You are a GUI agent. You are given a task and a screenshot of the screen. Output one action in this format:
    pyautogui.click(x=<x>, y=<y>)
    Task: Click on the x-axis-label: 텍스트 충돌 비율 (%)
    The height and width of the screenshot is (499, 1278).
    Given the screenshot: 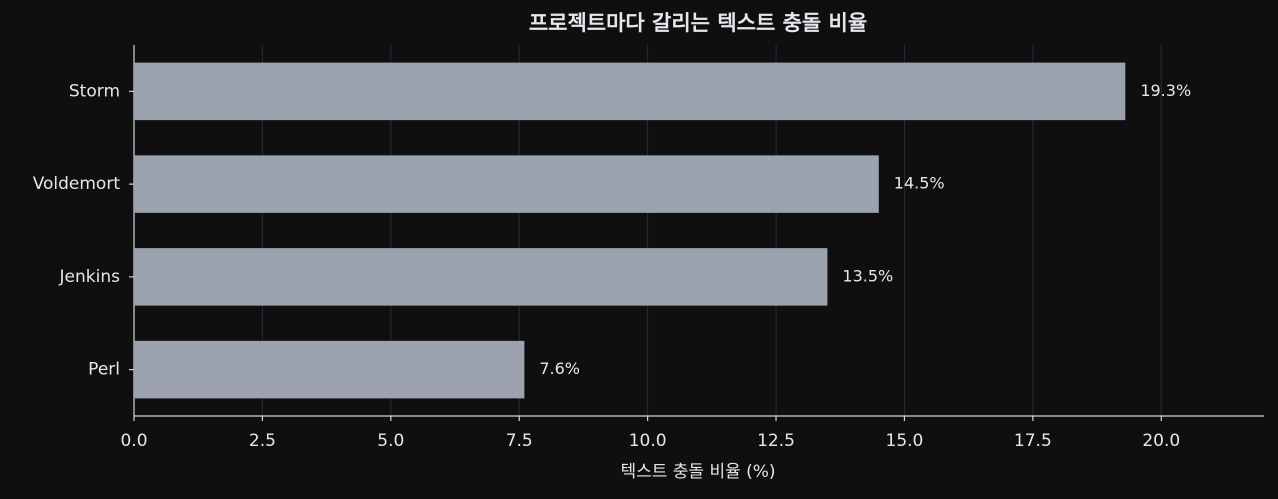 What is the action you would take?
    pyautogui.click(x=697, y=472)
    